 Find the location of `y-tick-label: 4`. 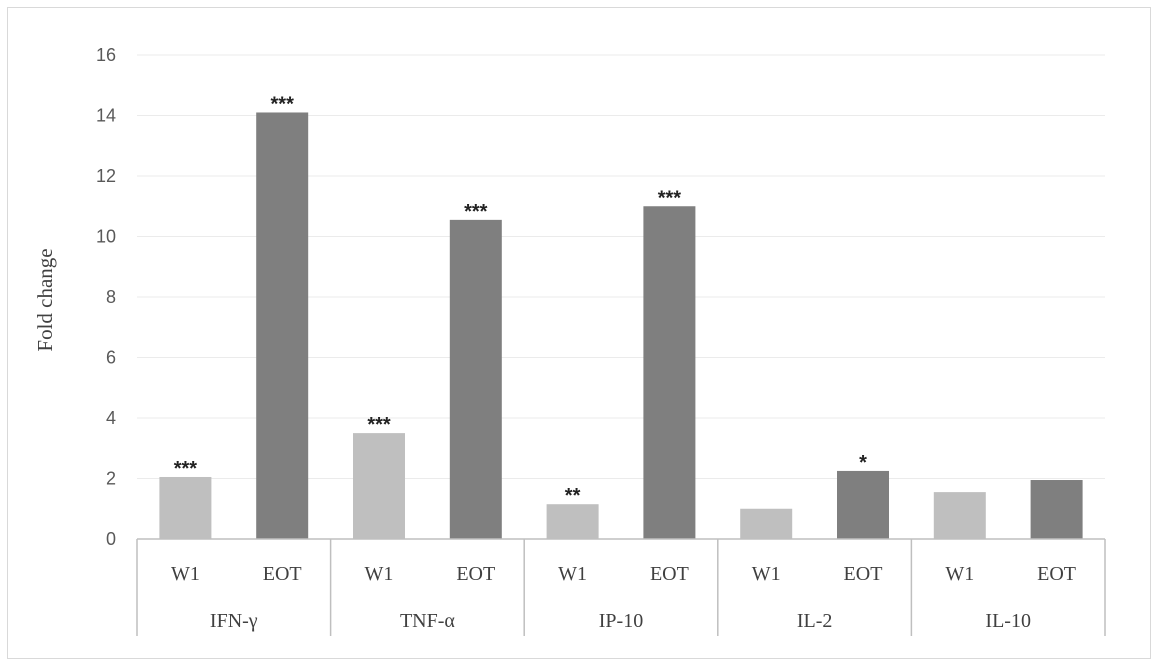

y-tick-label: 4 is located at coordinates (111, 418).